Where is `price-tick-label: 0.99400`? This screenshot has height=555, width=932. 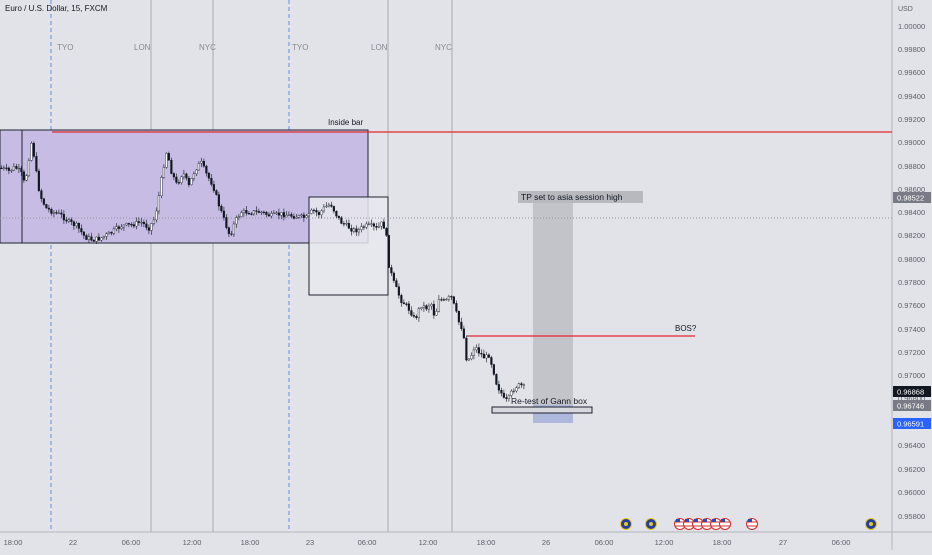 price-tick-label: 0.99400 is located at coordinates (911, 96).